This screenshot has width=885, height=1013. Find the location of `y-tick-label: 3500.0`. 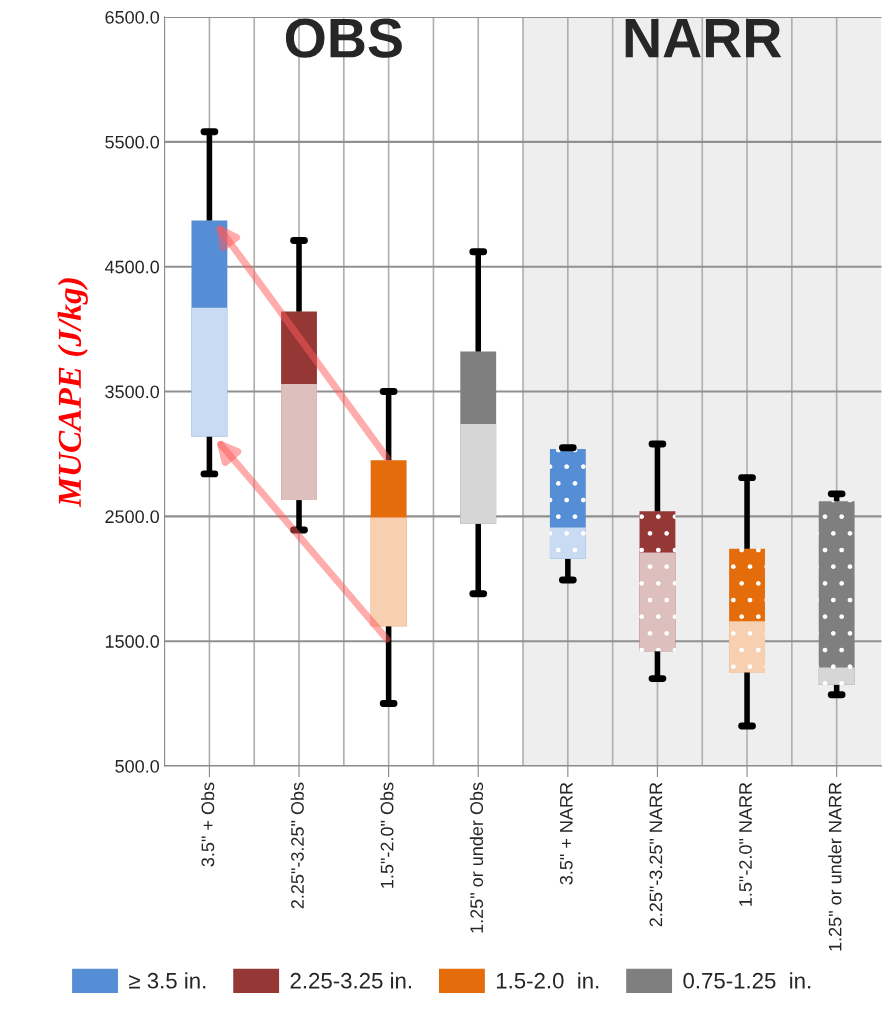

y-tick-label: 3500.0 is located at coordinates (132, 392).